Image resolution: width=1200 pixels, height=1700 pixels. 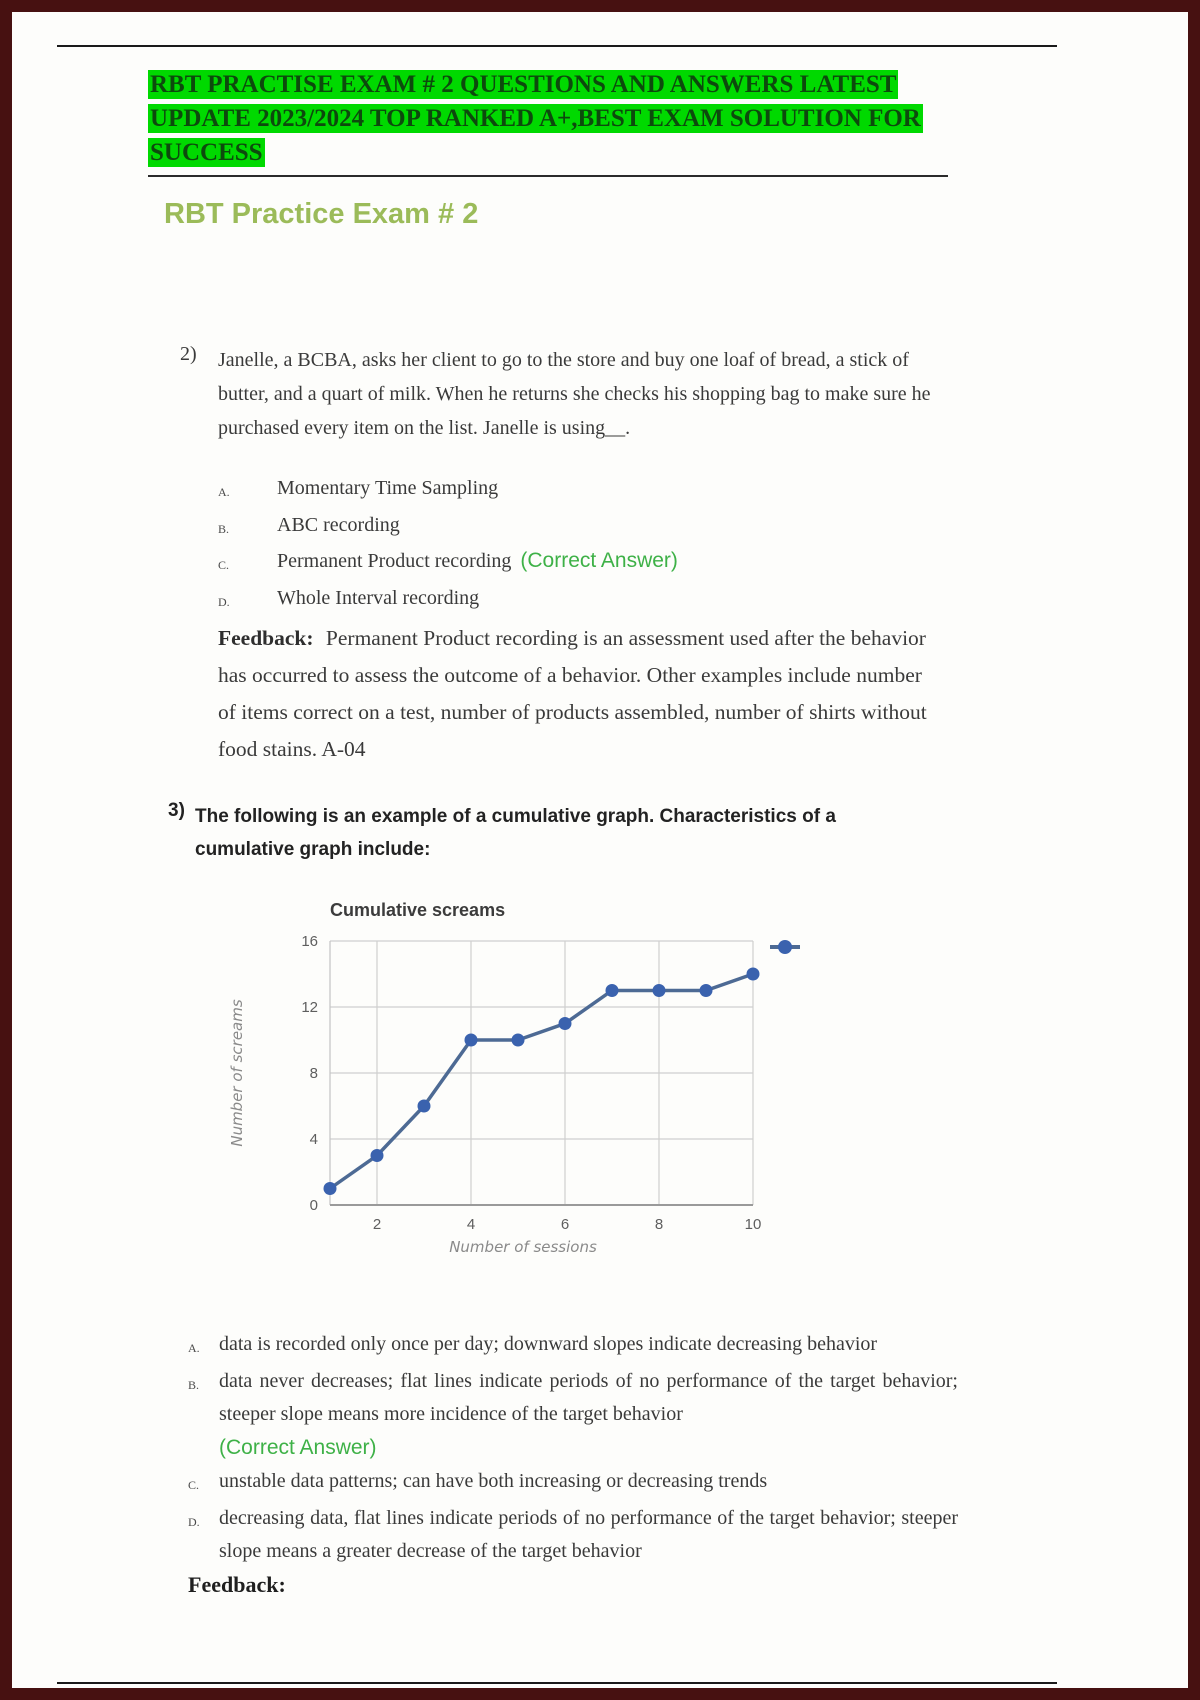 I want to click on question-2-number: 2), so click(x=188, y=354).